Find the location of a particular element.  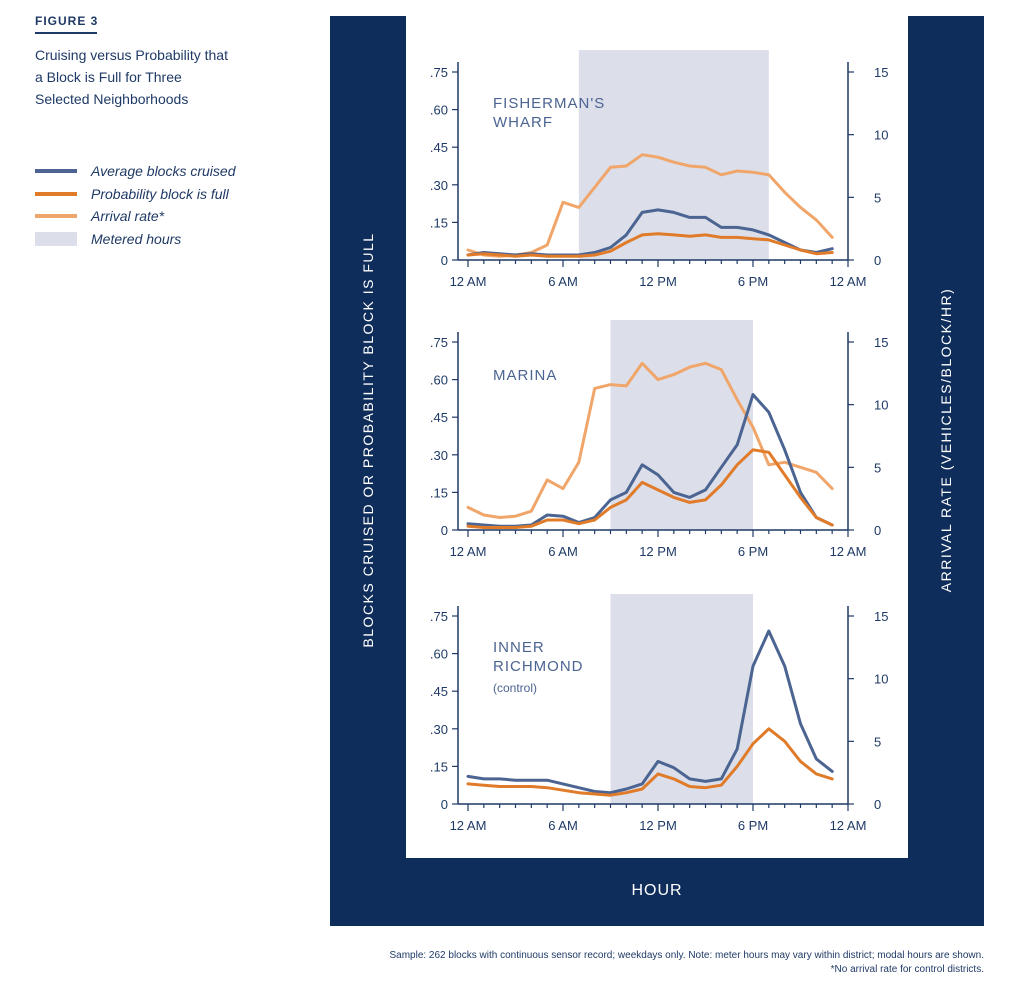

legend-item-metered-hours: Metered hours is located at coordinates (135, 239).